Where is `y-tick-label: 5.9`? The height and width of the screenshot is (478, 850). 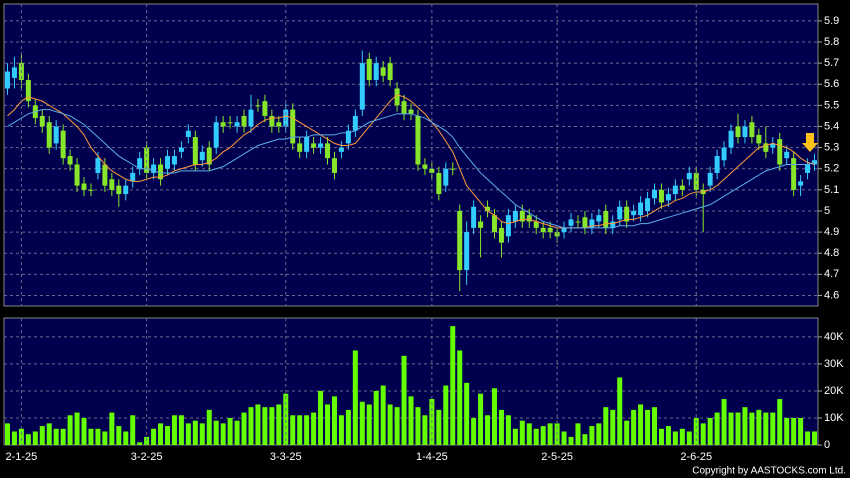
y-tick-label: 5.9 is located at coordinates (831, 21).